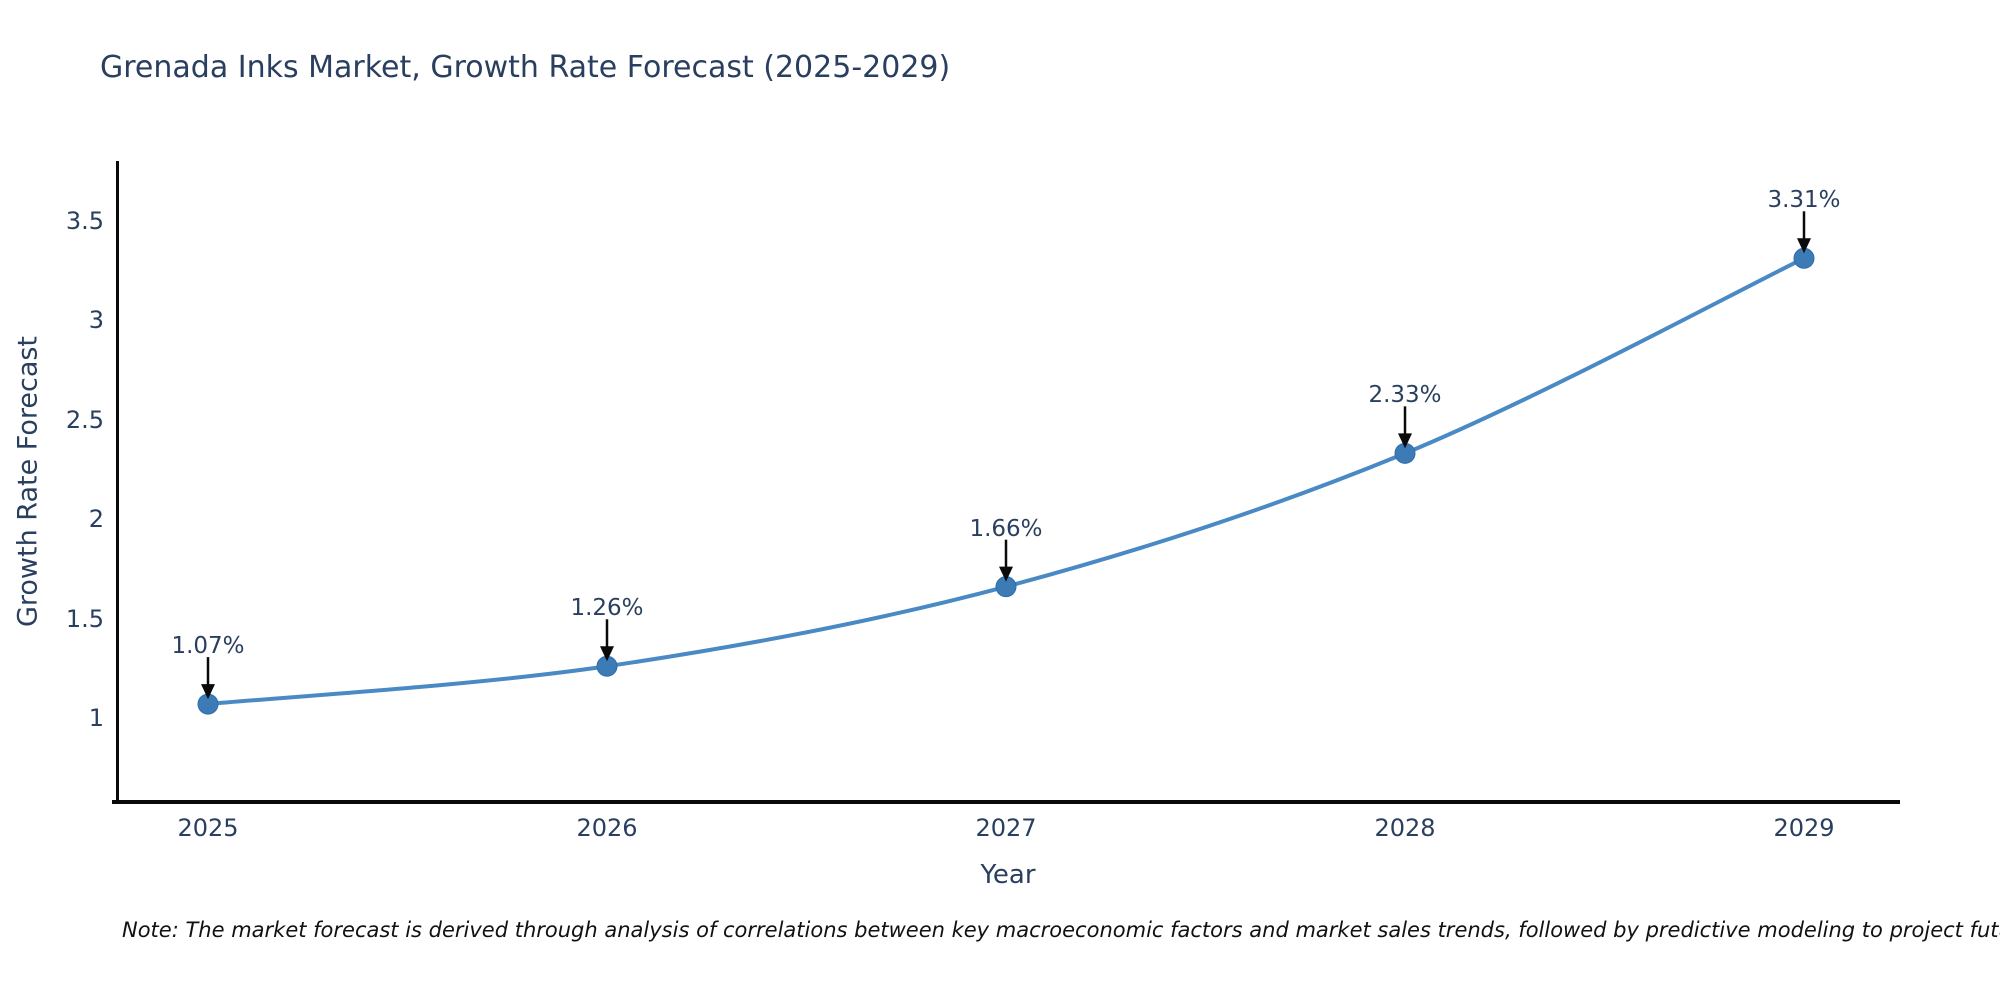  I want to click on y-tick-1: 1, so click(96, 718).